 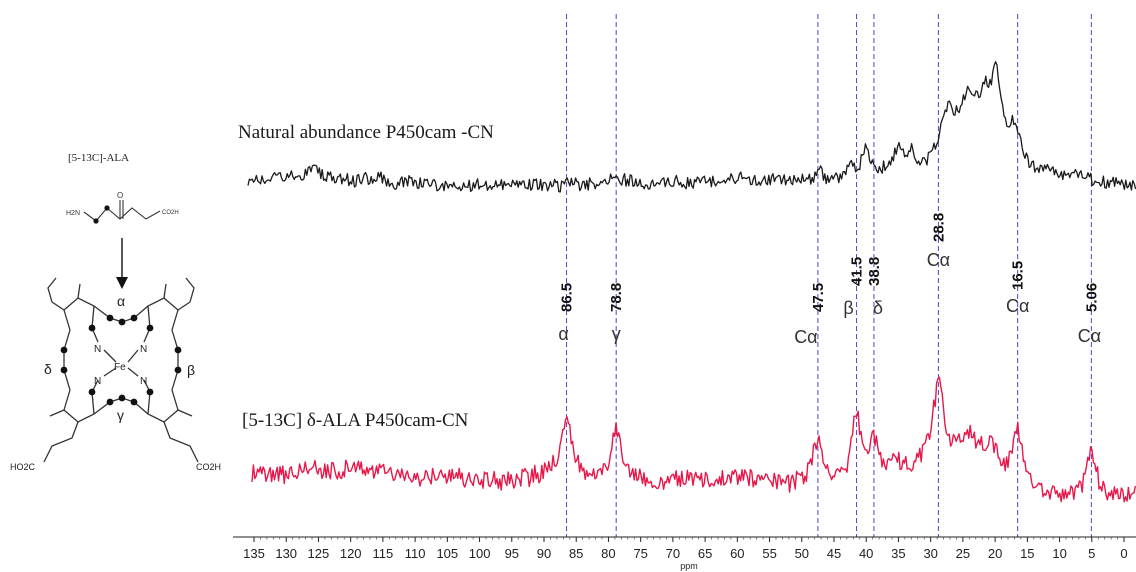 What do you see at coordinates (866, 553) in the screenshot?
I see `x-tick-label: 40` at bounding box center [866, 553].